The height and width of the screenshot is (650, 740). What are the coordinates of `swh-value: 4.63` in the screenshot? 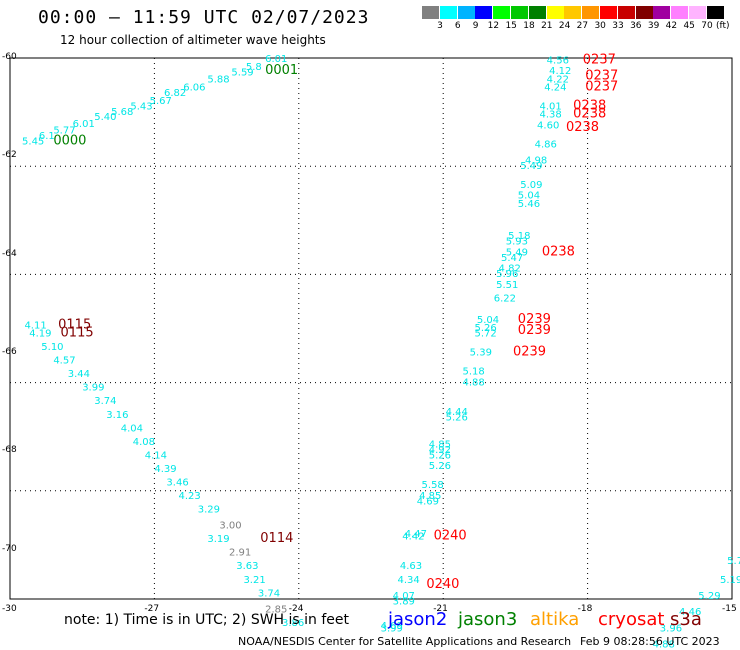 It's located at (411, 566).